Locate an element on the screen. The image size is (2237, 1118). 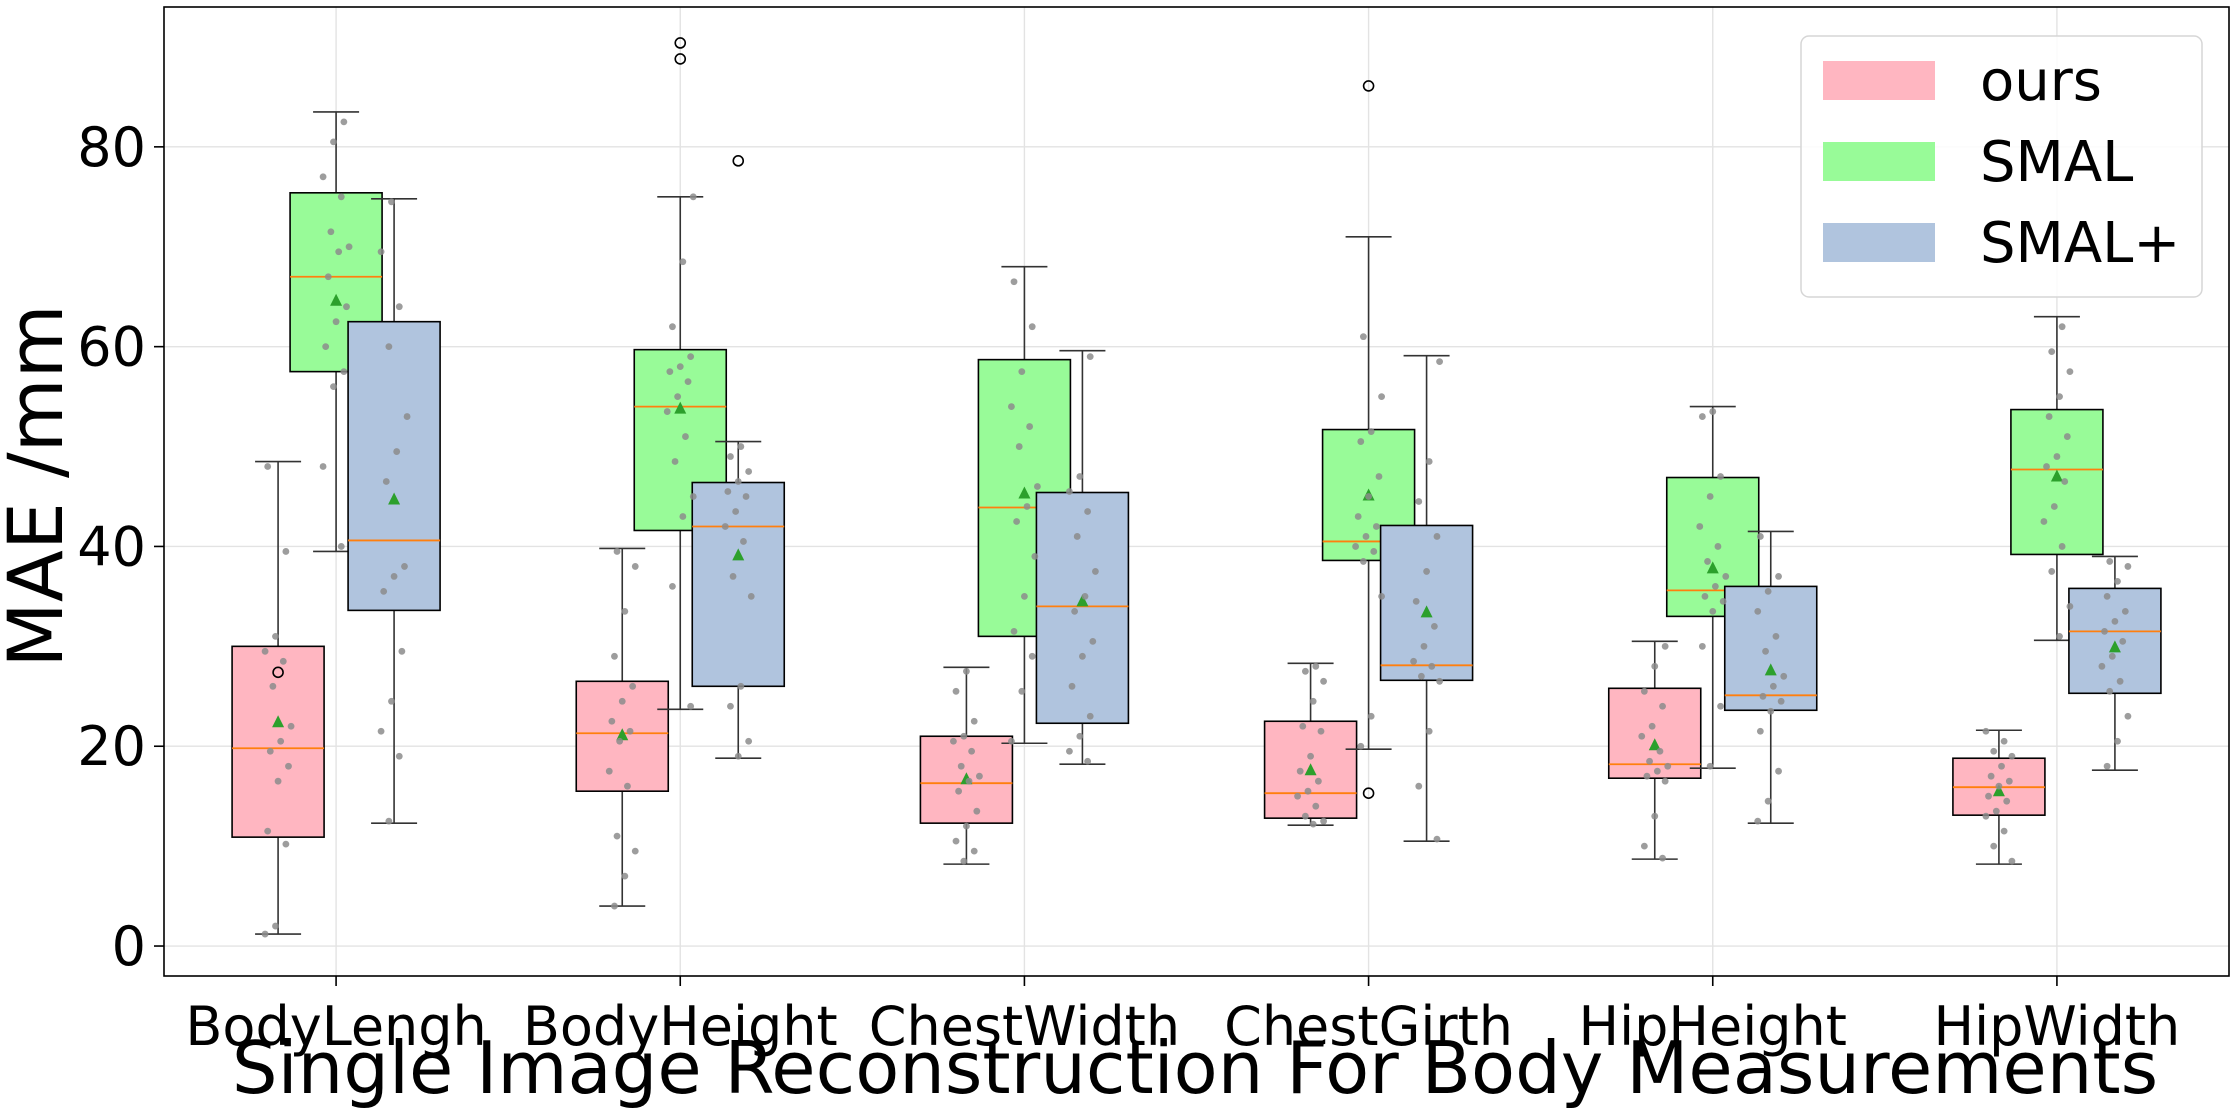
legend-label-smal: SMAL is located at coordinates (2056, 162).